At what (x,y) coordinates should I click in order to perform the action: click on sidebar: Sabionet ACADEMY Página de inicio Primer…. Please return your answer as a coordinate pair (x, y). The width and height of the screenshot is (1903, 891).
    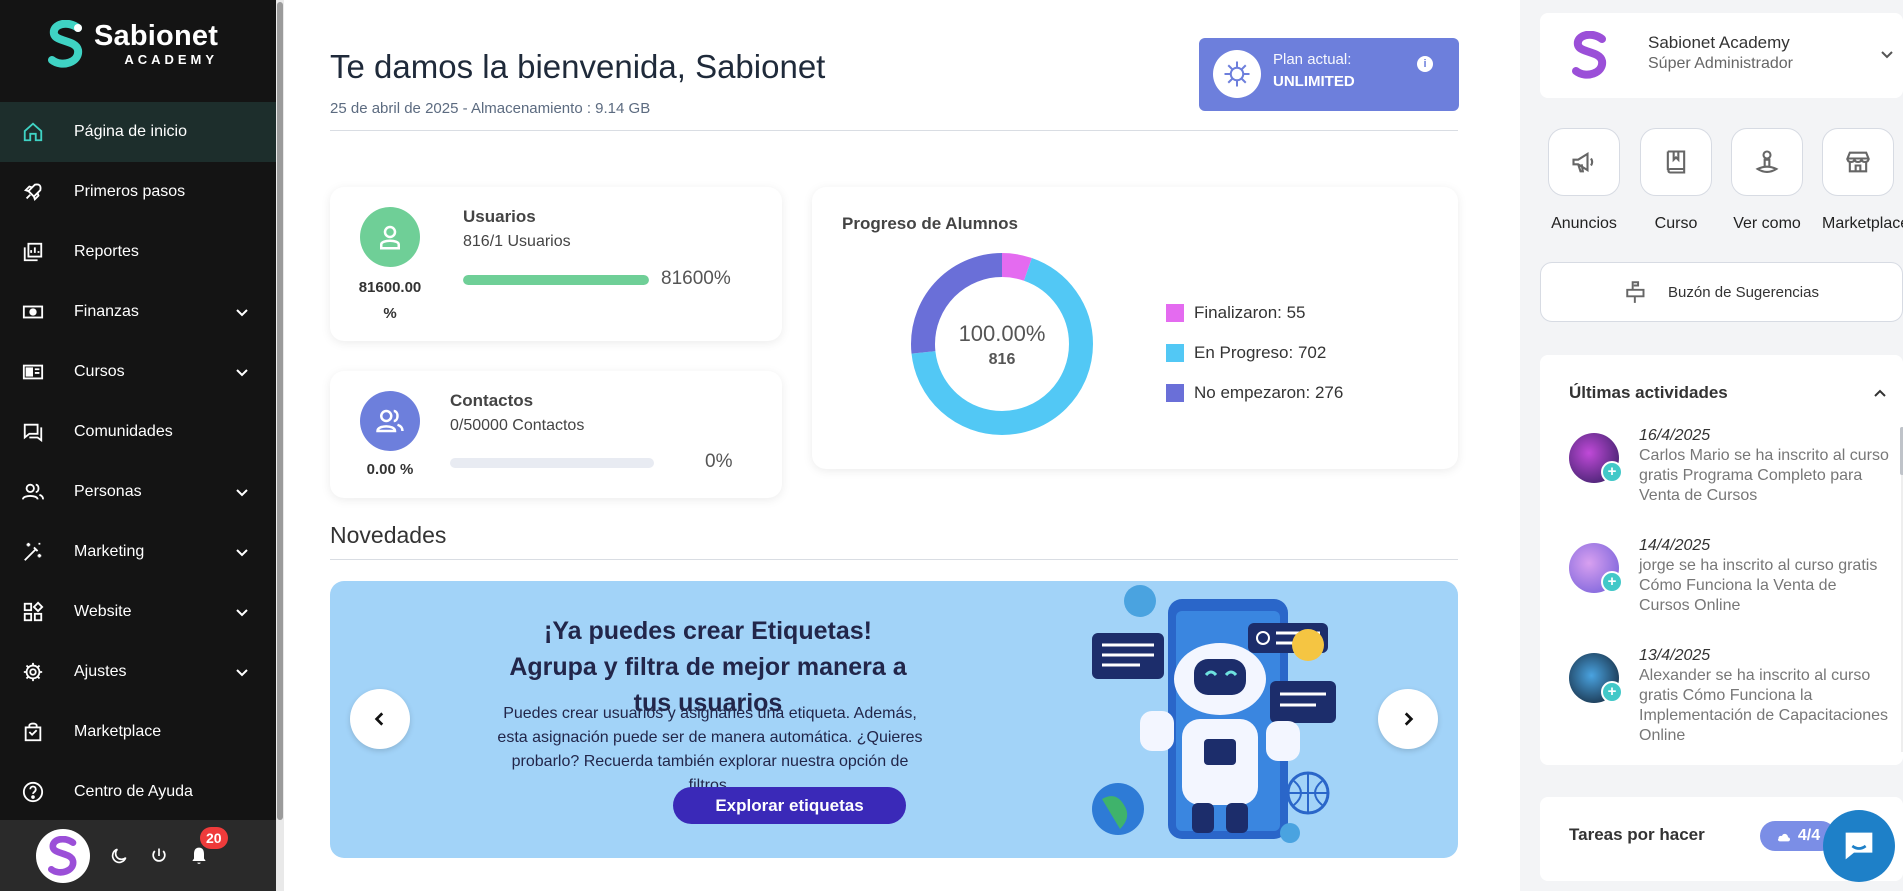
    Looking at the image, I should click on (138, 445).